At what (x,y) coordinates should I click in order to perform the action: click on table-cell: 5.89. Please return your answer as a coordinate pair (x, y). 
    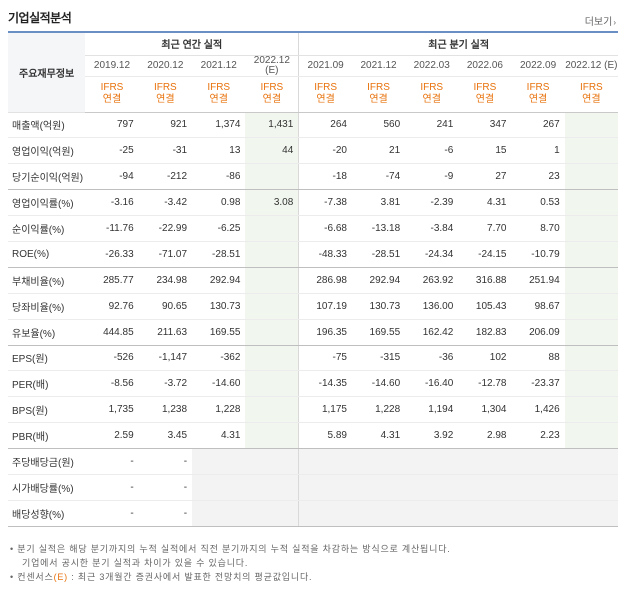
    Looking at the image, I should click on (325, 436).